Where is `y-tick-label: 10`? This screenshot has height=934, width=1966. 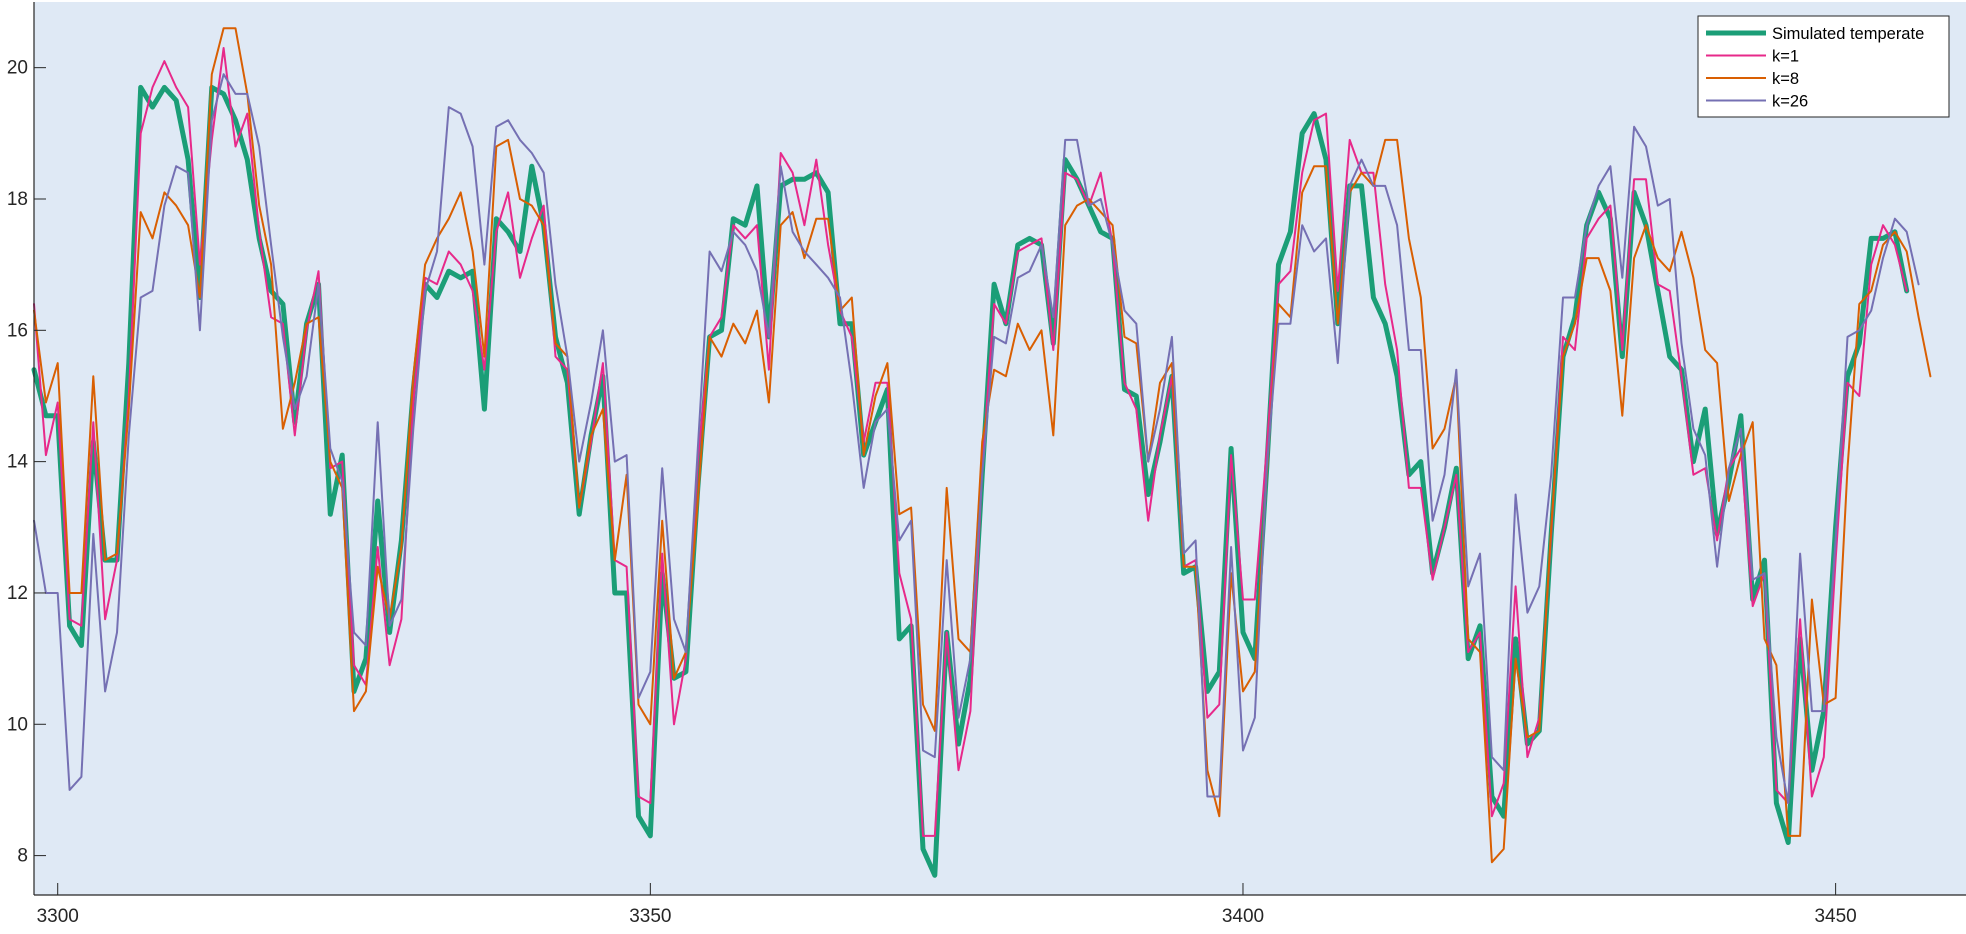
y-tick-label: 10 is located at coordinates (17, 724).